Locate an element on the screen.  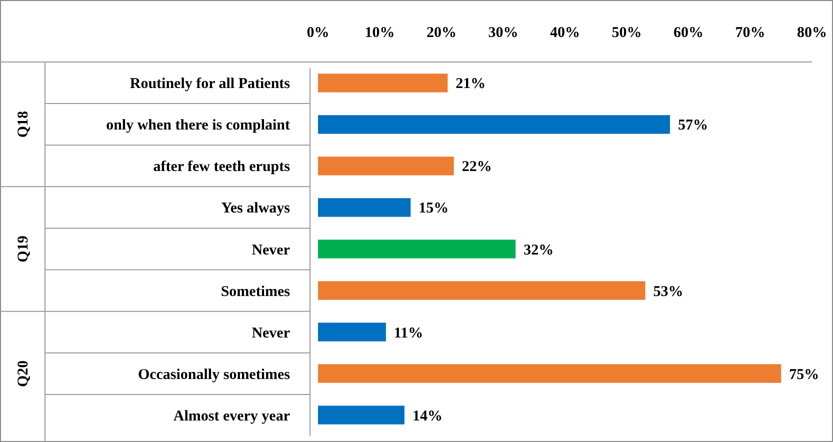
y-tick-label: after few teeth erupts is located at coordinates (221, 167).